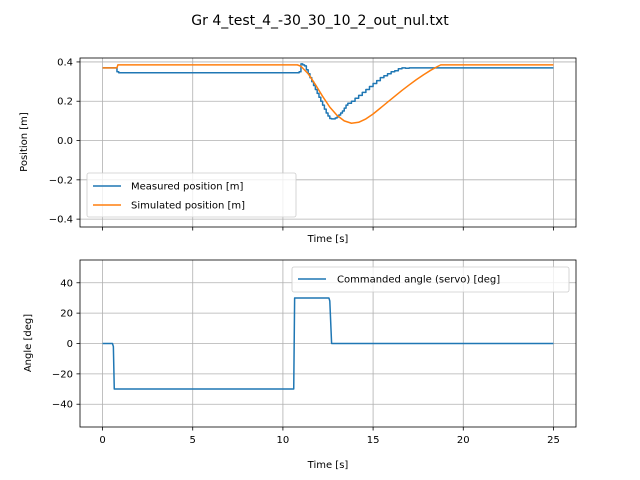 The image size is (640, 480). I want to click on figure-title: Gr 4_test_4_-30_30_10_2_out_nul.txt, so click(320, 21).